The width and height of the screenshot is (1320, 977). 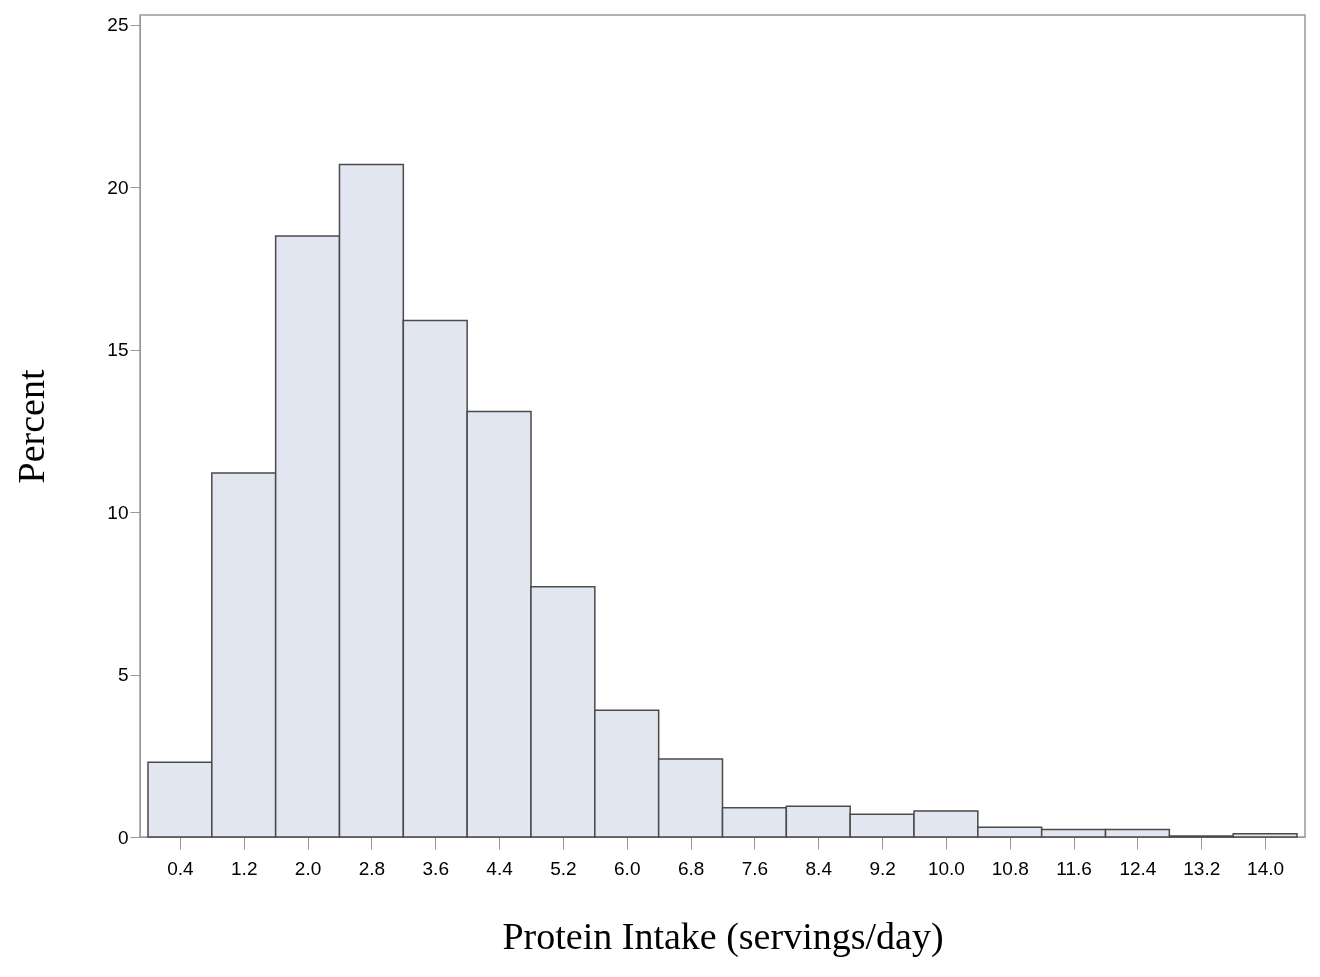 I want to click on x-tick-label: 6.8, so click(x=691, y=868).